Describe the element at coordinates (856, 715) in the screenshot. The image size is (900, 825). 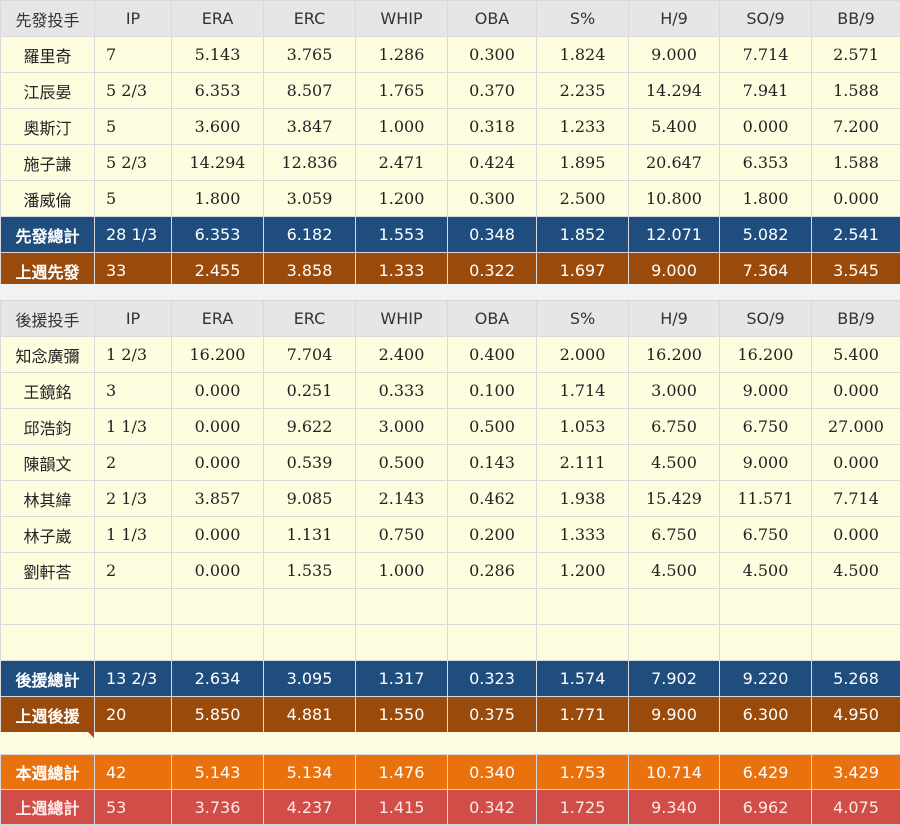
I see `stat-cell: 4.950` at that location.